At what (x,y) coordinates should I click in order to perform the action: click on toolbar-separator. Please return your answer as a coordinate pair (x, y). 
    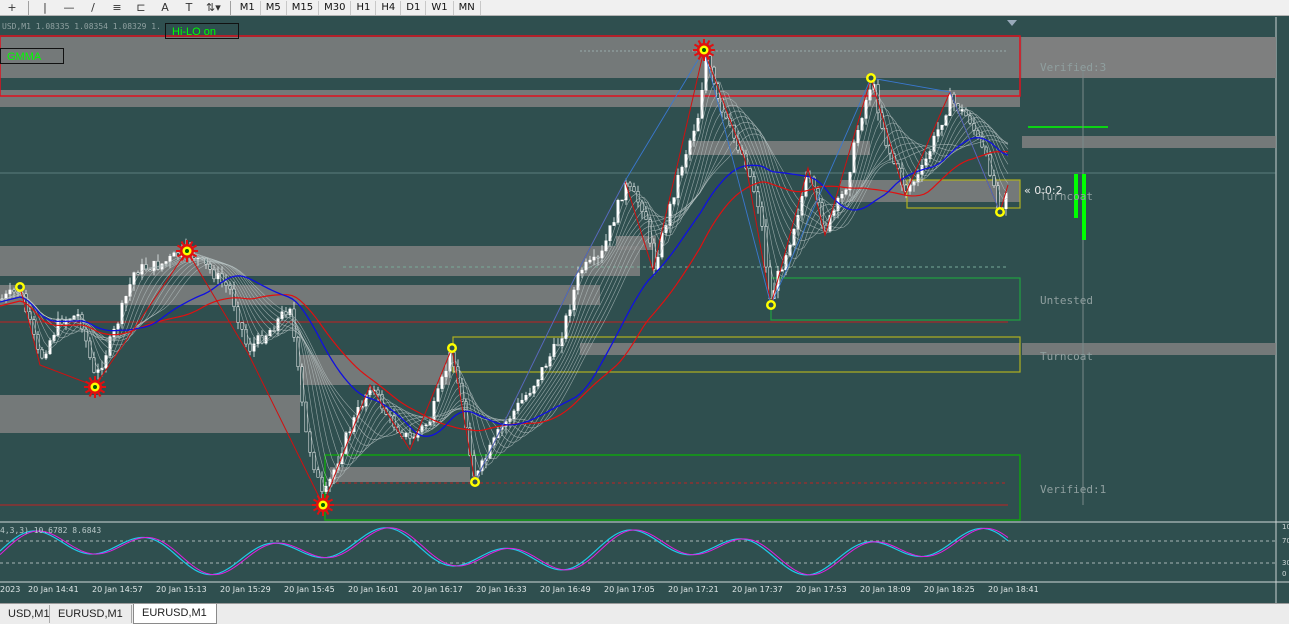
    Looking at the image, I should click on (28, 7).